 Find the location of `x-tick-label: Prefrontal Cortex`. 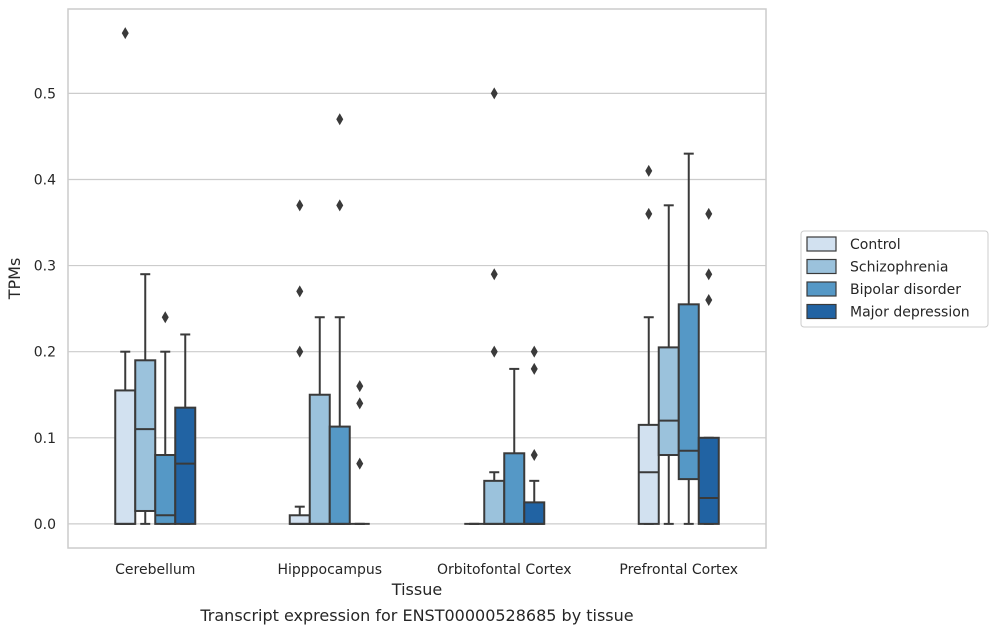

x-tick-label: Prefrontal Cortex is located at coordinates (678, 570).